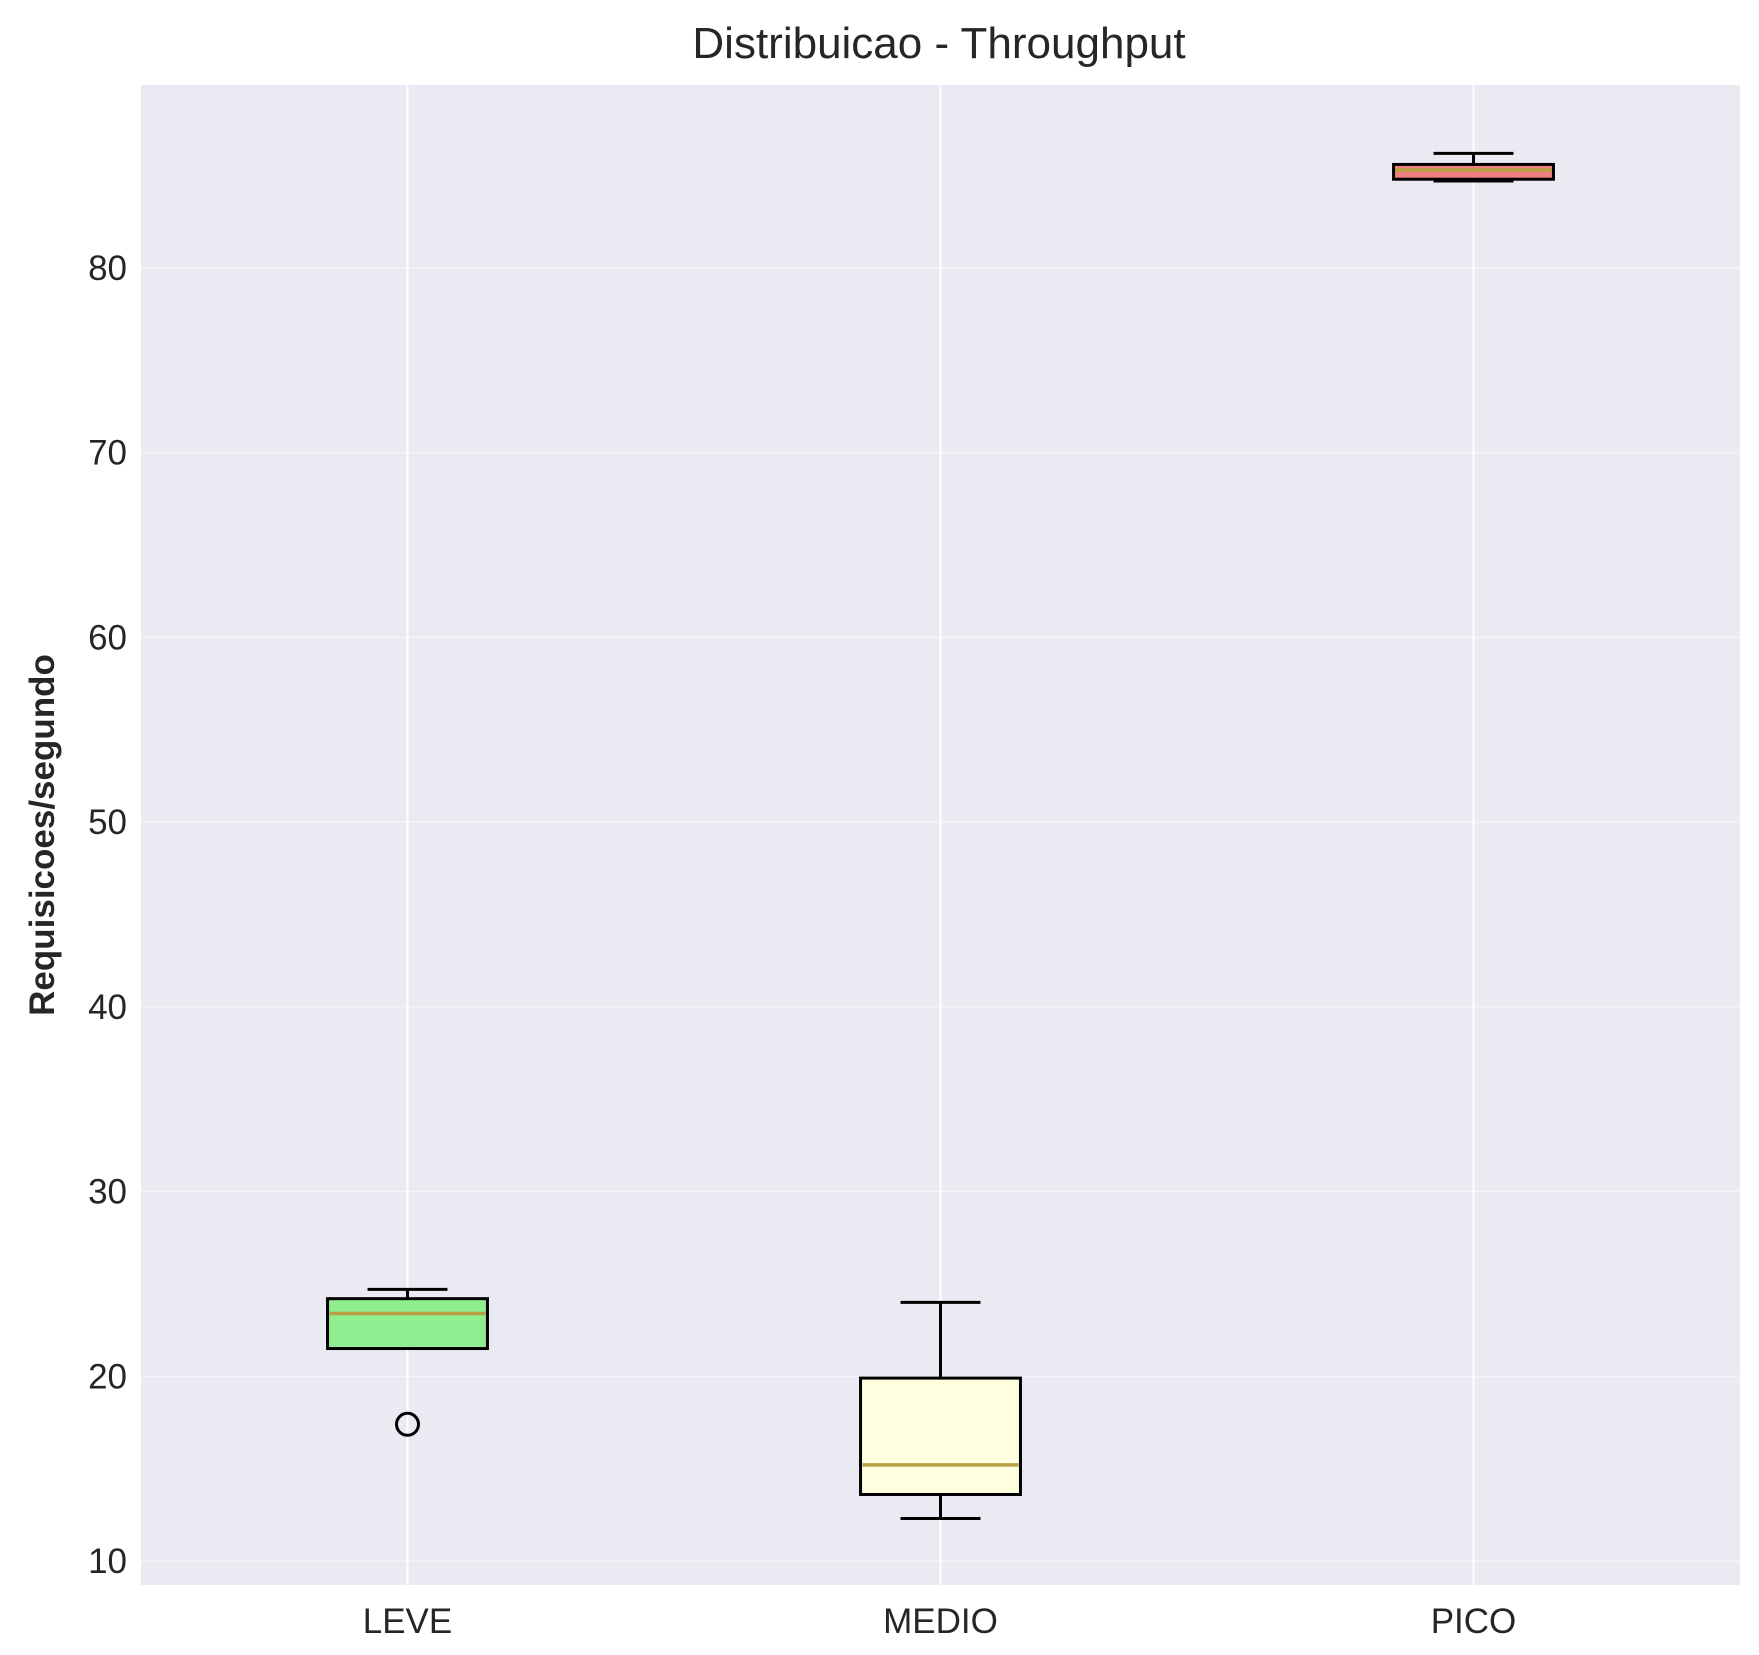 This screenshot has height=1655, width=1759. I want to click on chart-title: Distribuicao - Throughput, so click(938, 43).